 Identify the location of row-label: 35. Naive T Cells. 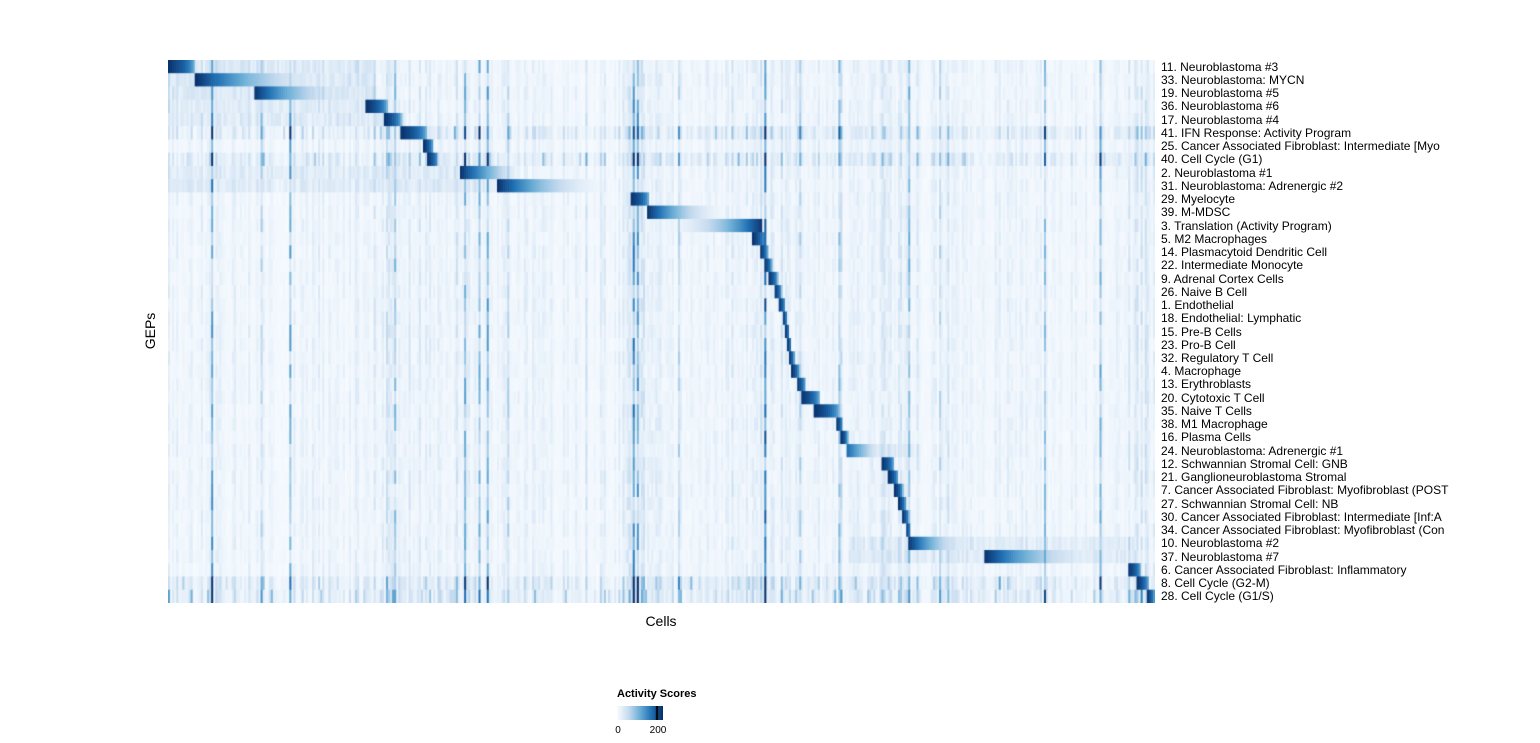
(1206, 410).